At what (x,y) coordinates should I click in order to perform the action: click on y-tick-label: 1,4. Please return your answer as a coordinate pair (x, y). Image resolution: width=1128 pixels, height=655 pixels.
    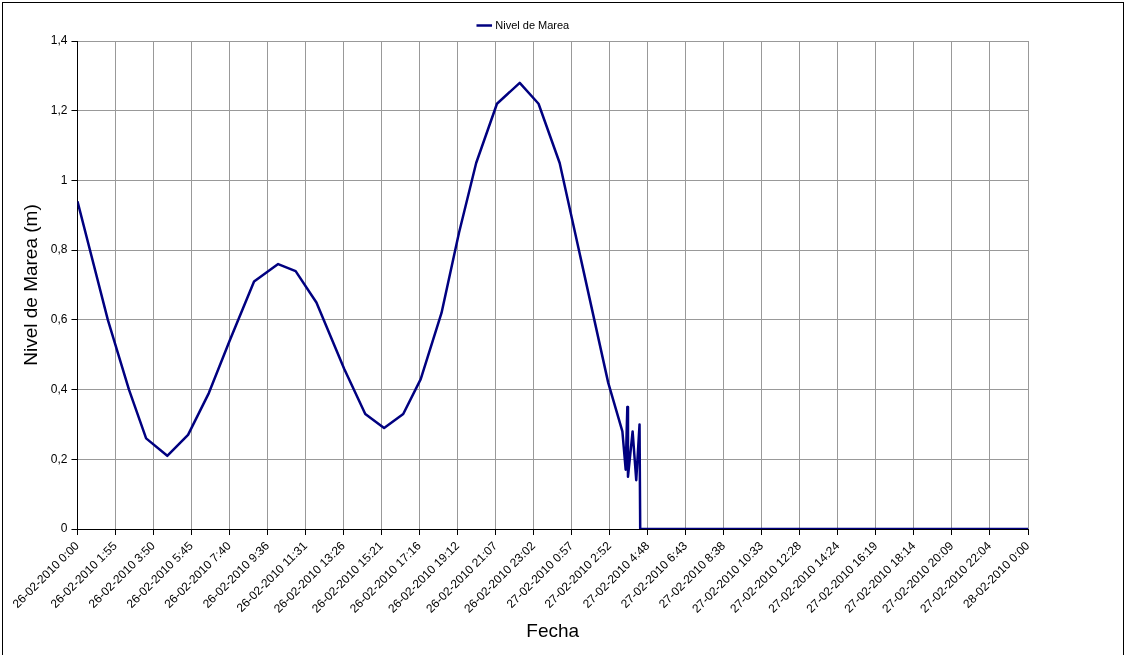
    Looking at the image, I should click on (59, 40).